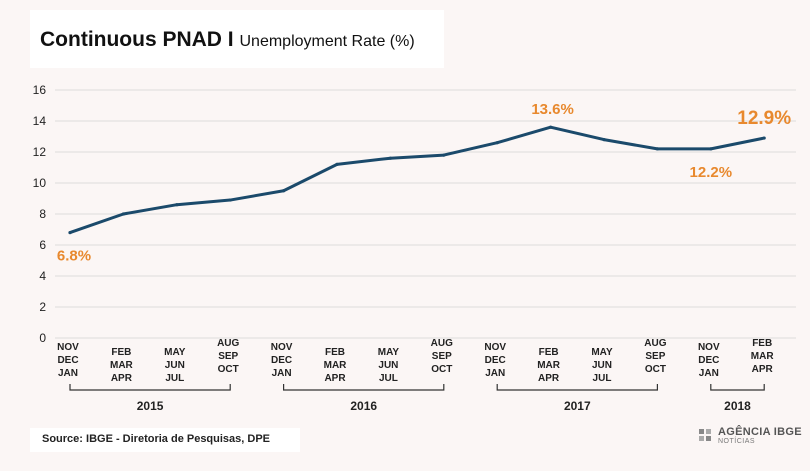 The width and height of the screenshot is (810, 471). Describe the element at coordinates (42, 307) in the screenshot. I see `y-tick-label: 2` at that location.